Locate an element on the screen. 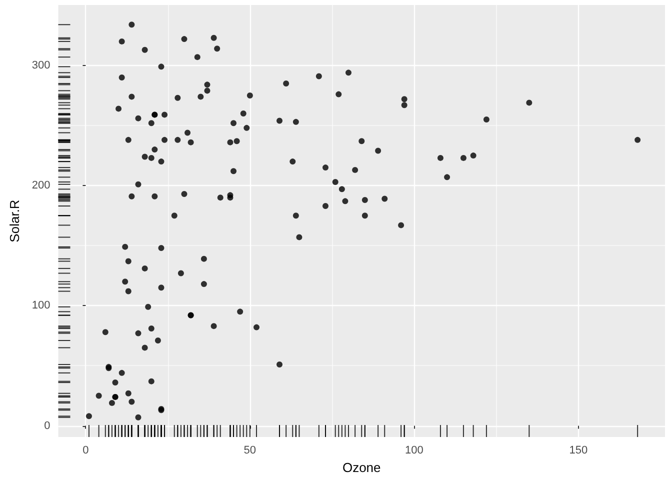  x-tick-label: 0 is located at coordinates (85, 450).